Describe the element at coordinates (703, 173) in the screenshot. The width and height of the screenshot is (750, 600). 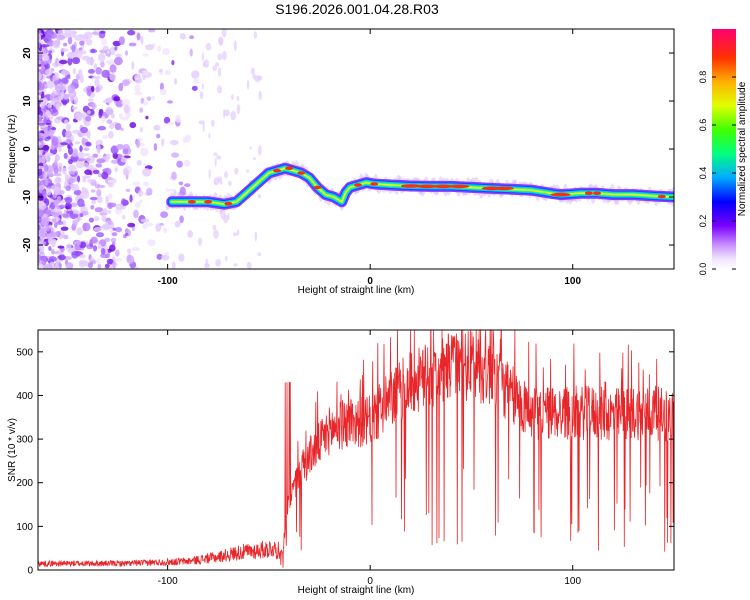
I see `colorbar-tick-label: 0.4` at that location.